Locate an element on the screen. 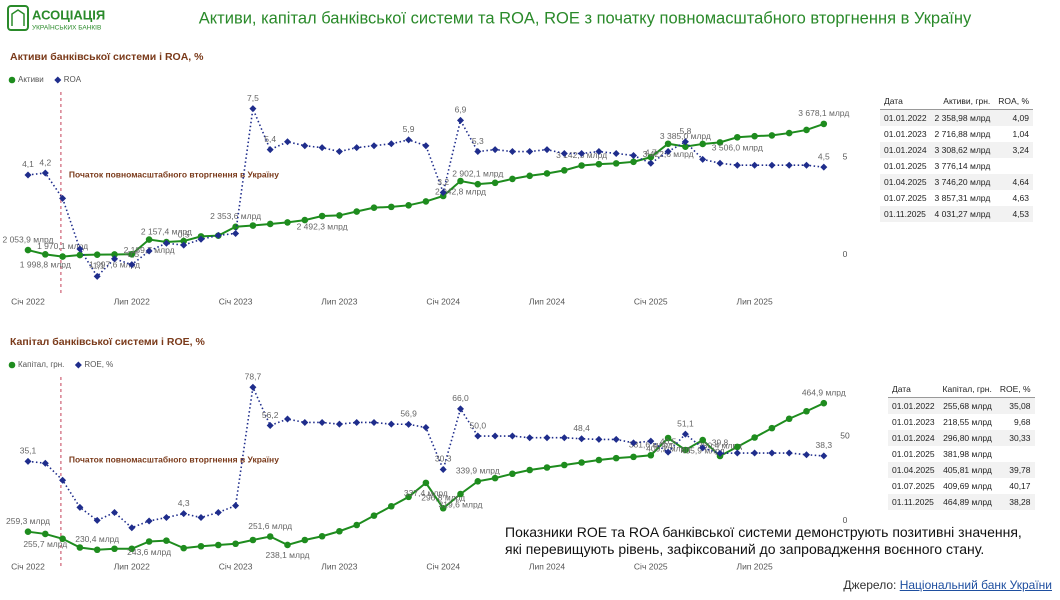  data-label: 3 385,0 млрд is located at coordinates (685, 136).